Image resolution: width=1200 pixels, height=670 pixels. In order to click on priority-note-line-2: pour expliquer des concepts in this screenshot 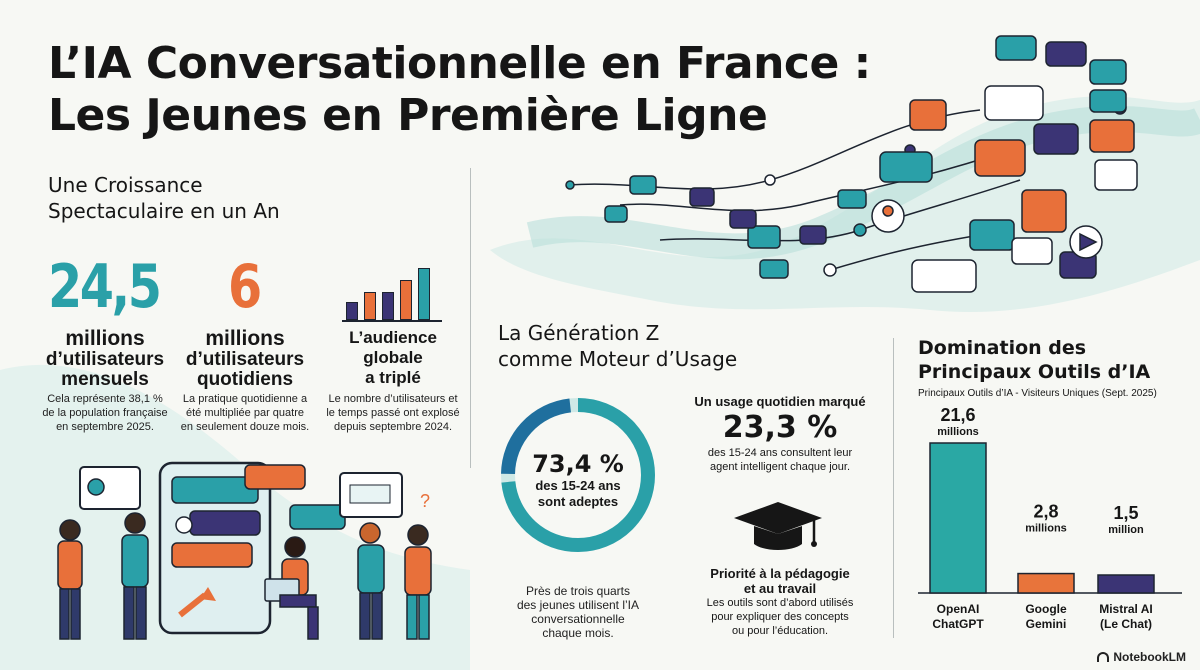, I will do `click(780, 617)`.